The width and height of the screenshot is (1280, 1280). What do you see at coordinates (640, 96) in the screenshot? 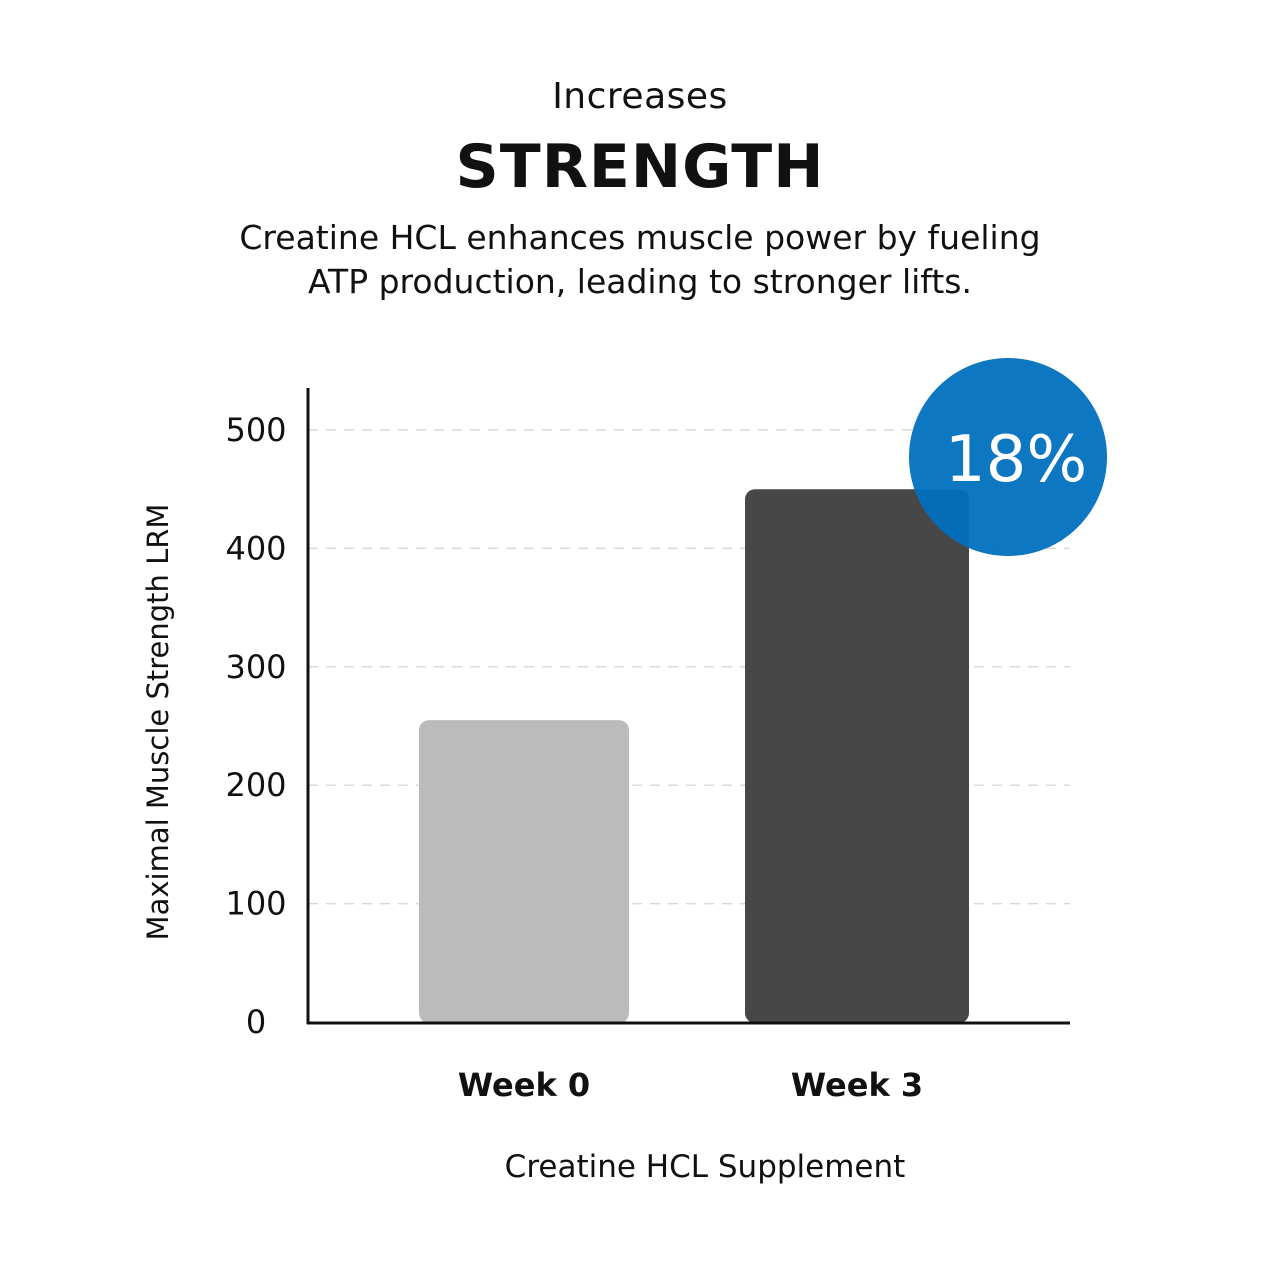
I see `eyebrow-text: Increases` at bounding box center [640, 96].